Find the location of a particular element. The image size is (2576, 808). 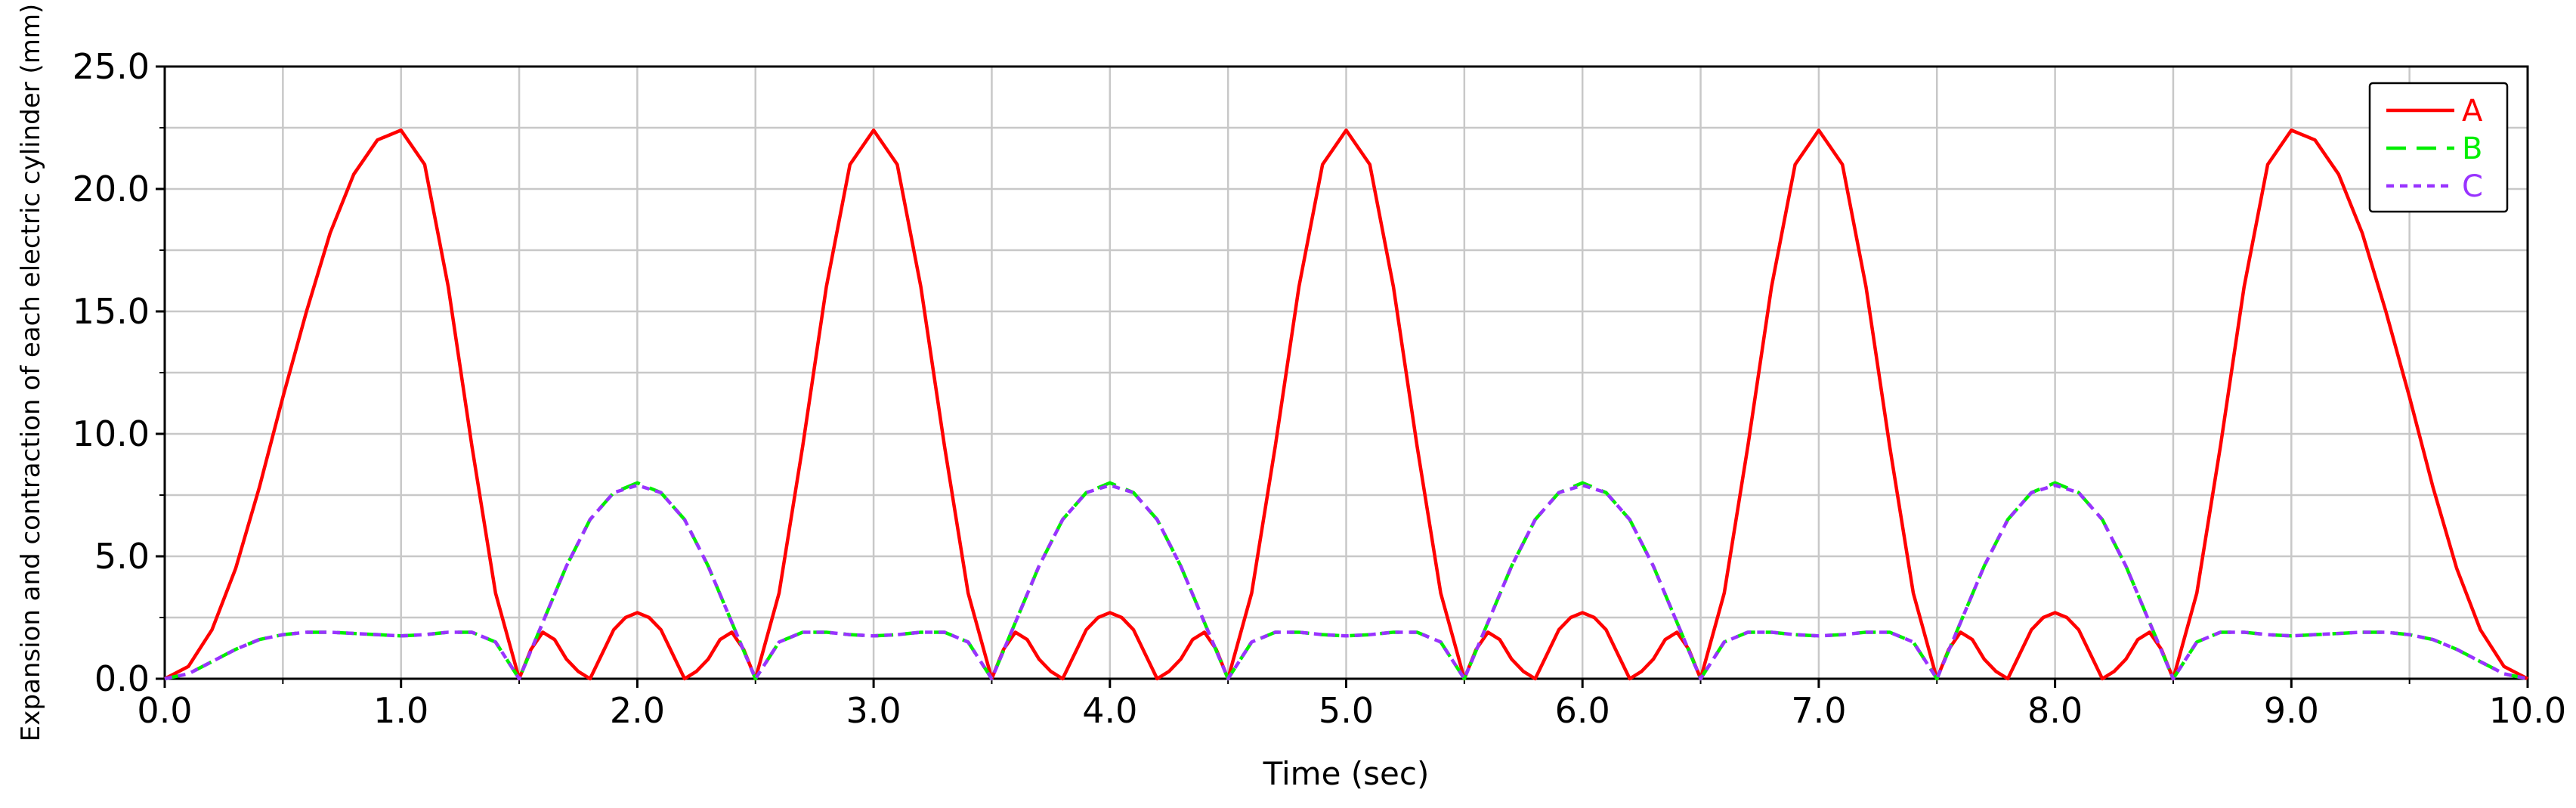

x-tick-label: 3.0 is located at coordinates (873, 710).